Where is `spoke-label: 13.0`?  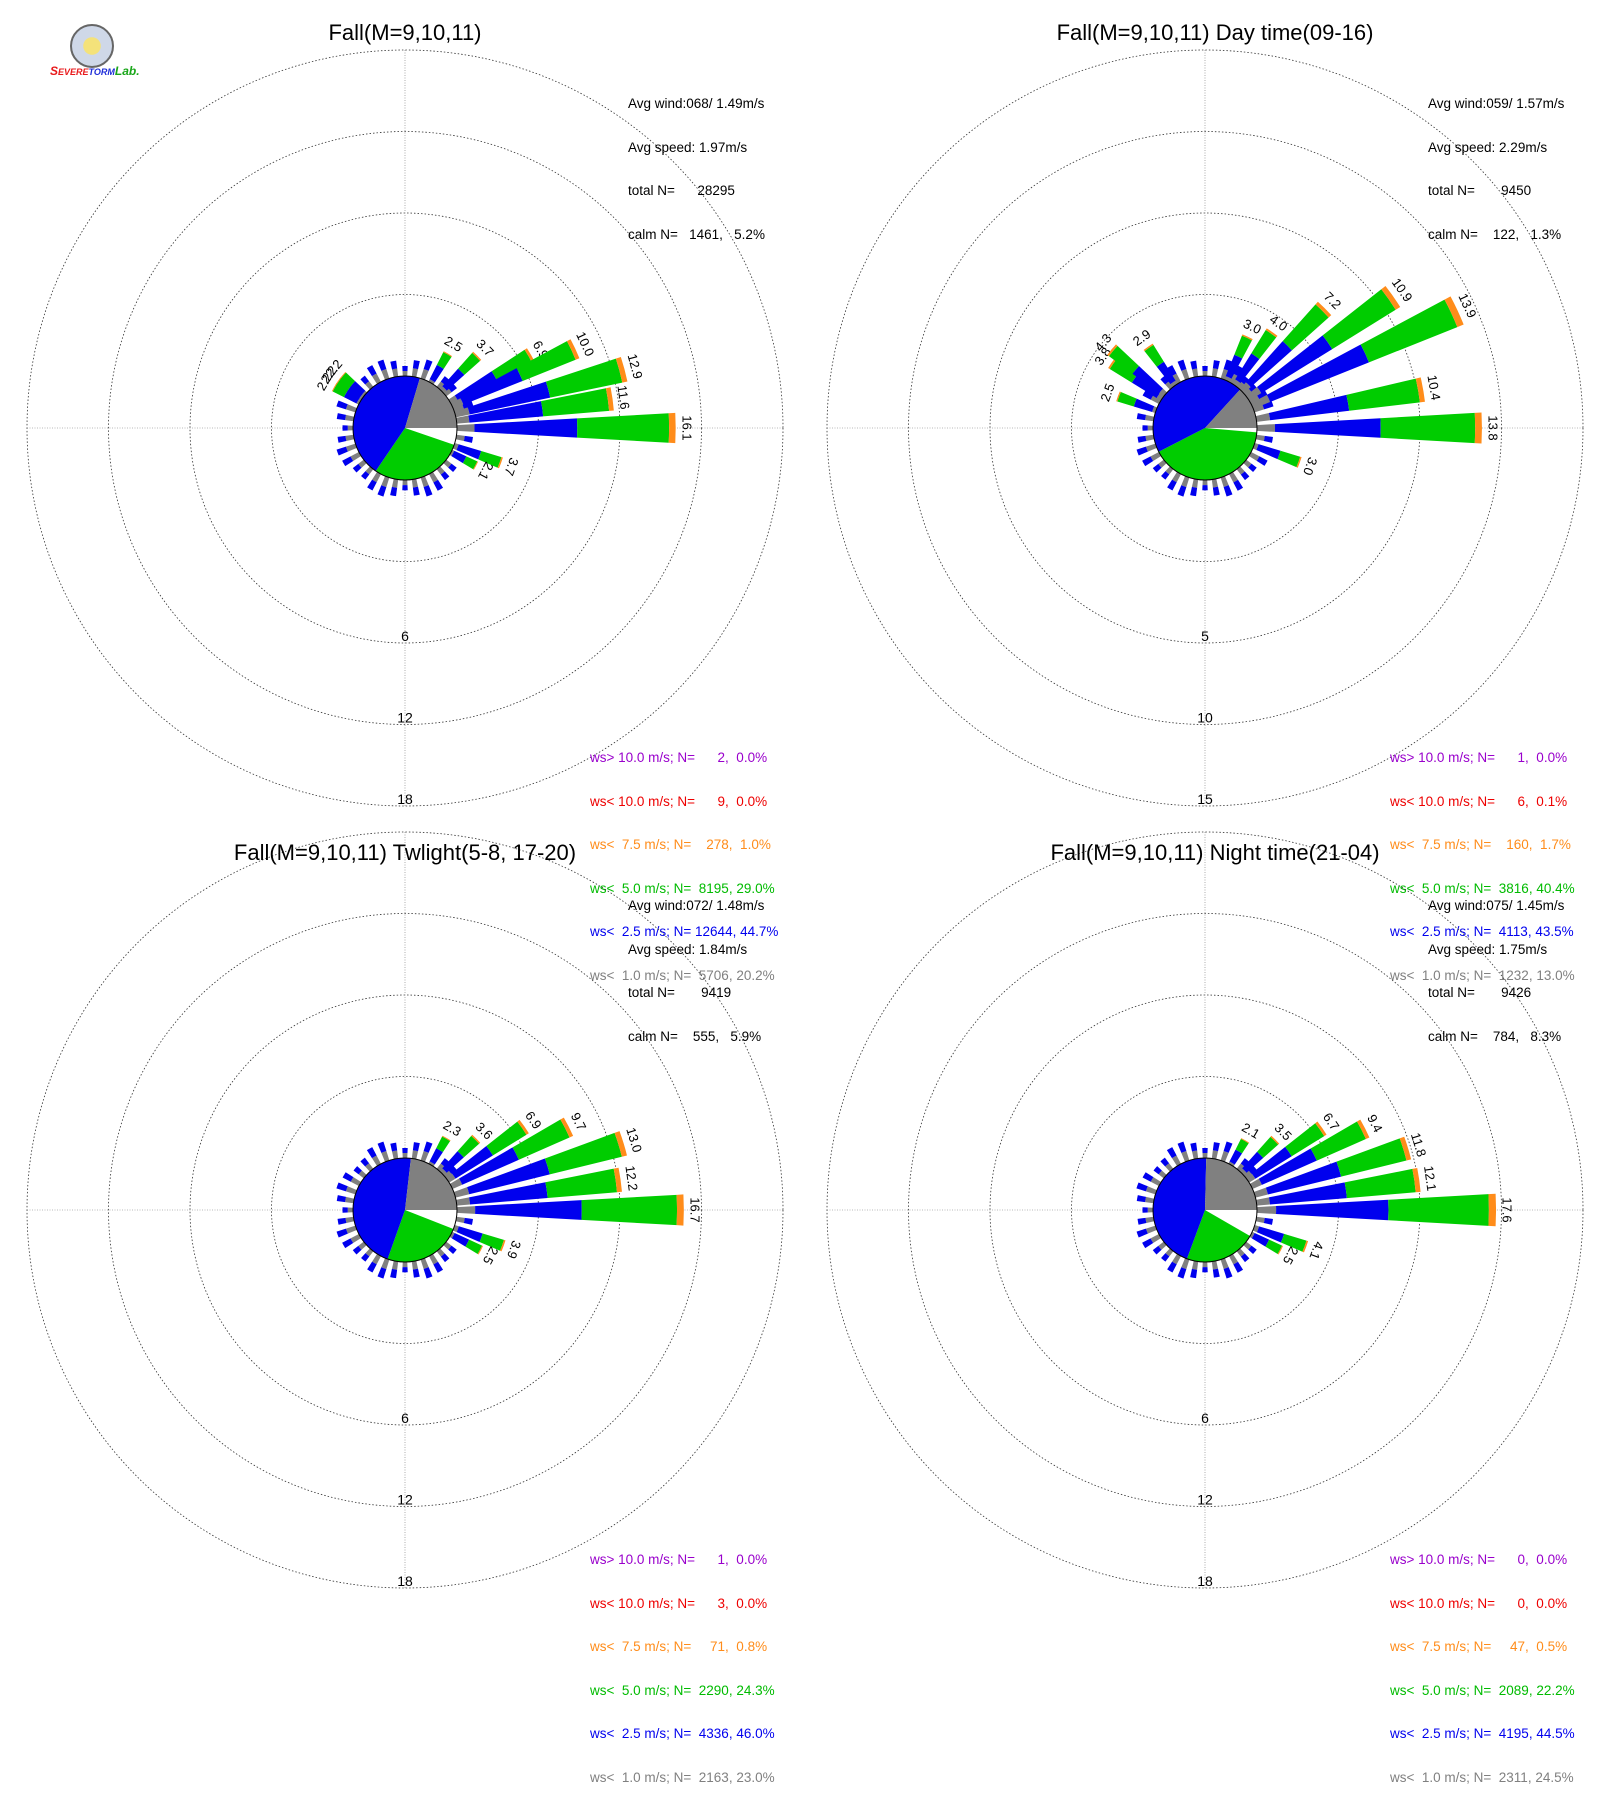
spoke-label: 13.0 is located at coordinates (634, 1140).